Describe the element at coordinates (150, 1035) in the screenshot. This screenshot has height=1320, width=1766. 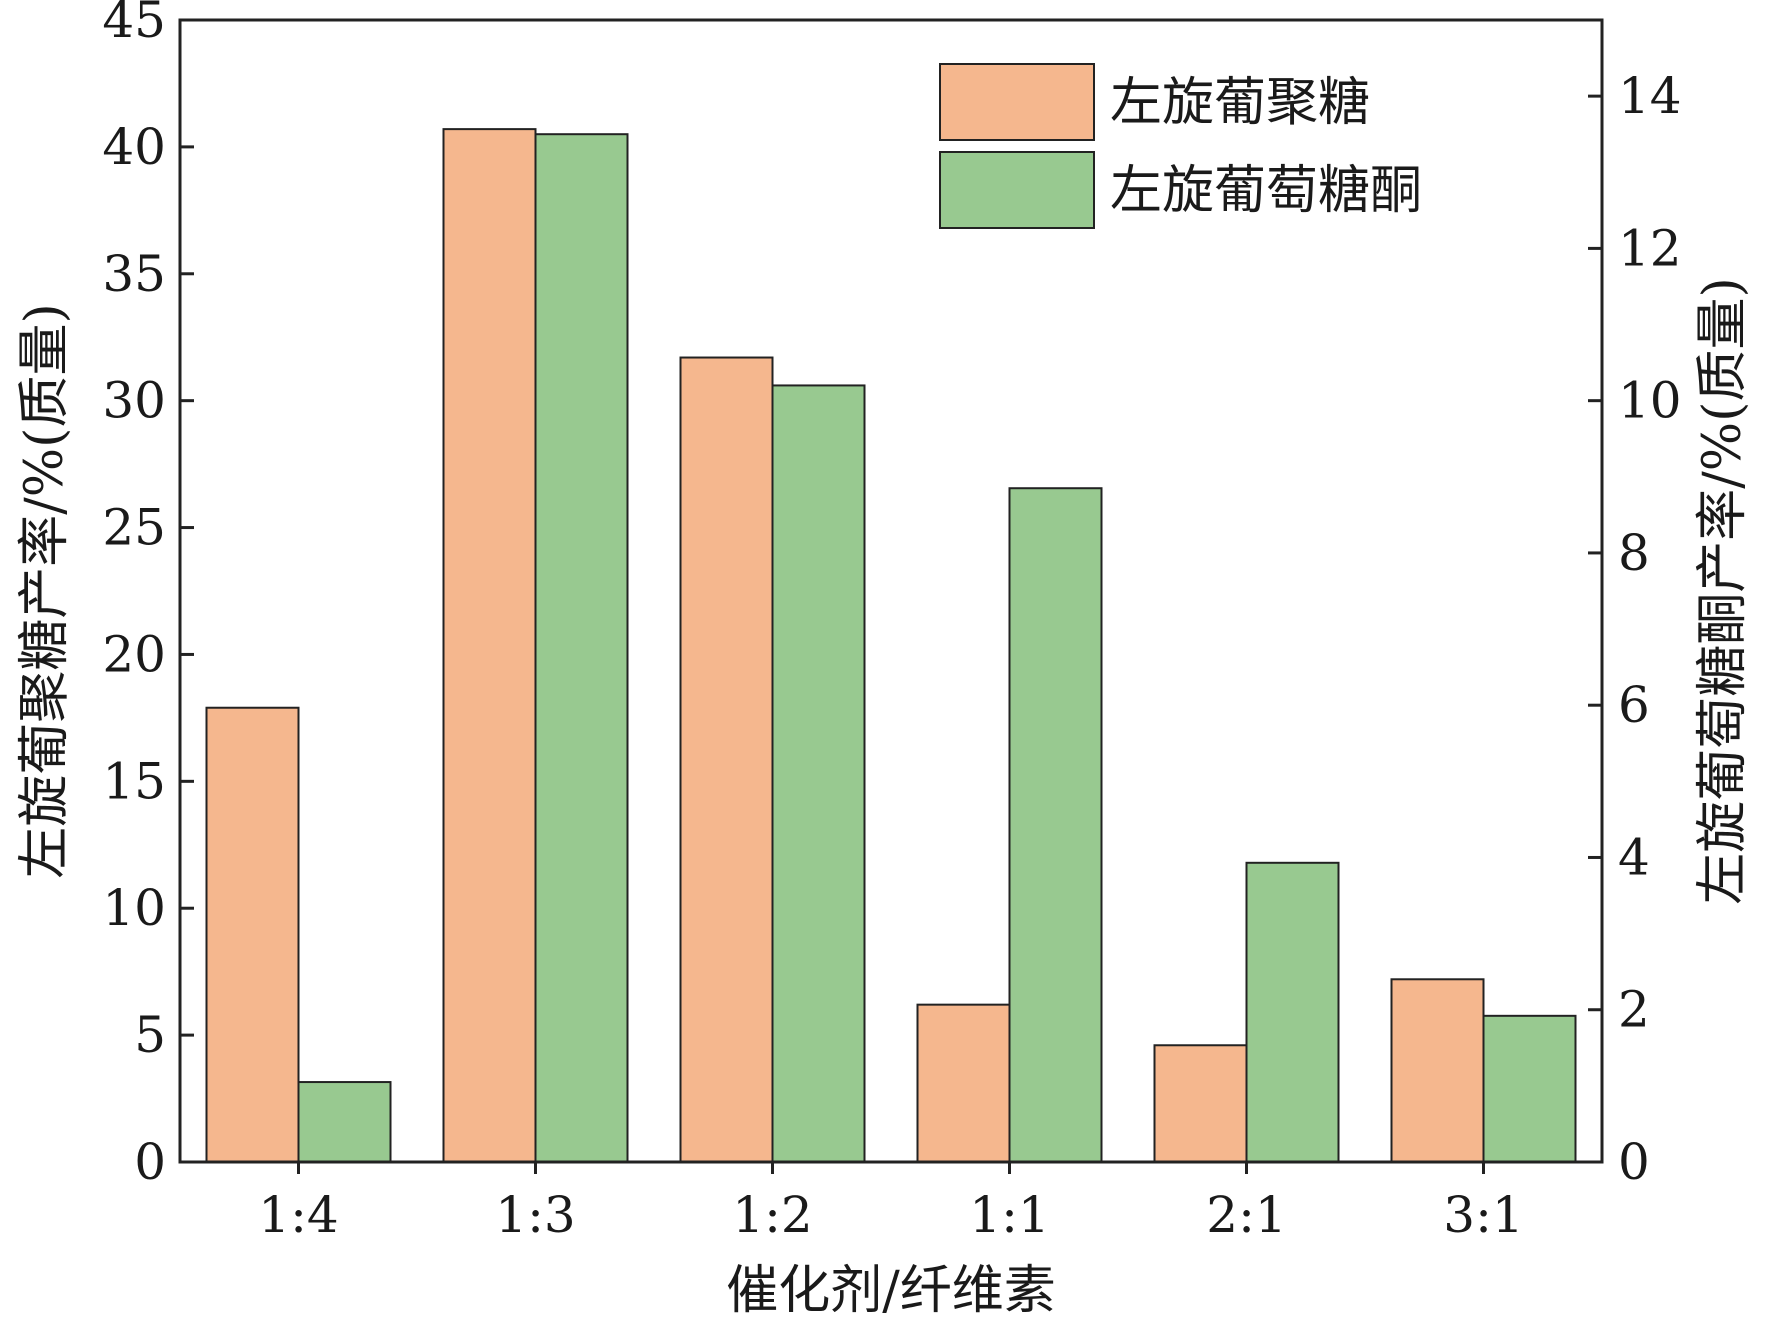
I see `y-tick-label-left: 5` at that location.